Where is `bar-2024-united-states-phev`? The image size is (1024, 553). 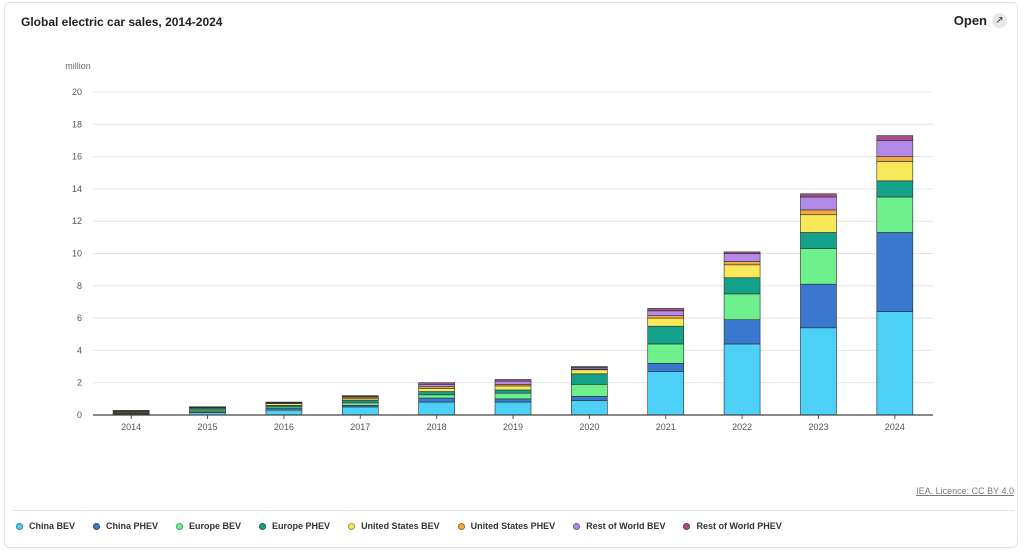 bar-2024-united-states-phev is located at coordinates (895, 159).